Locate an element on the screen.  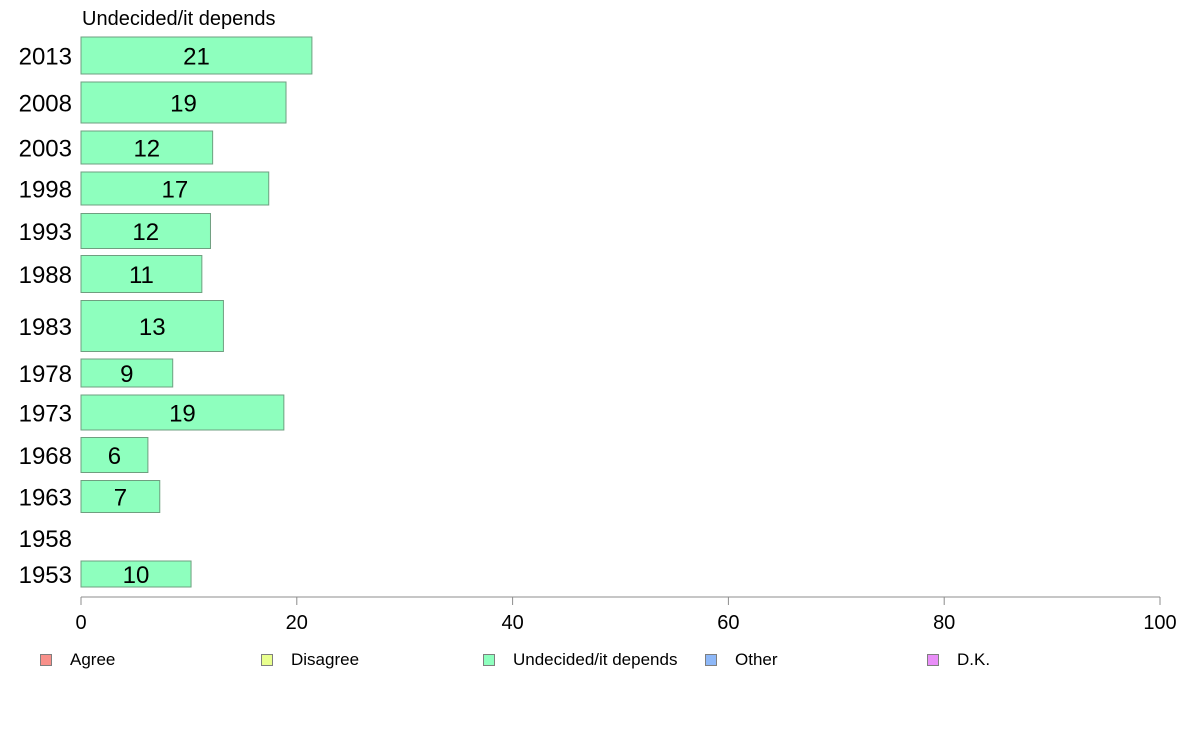
category-label: 1993 is located at coordinates (45, 232).